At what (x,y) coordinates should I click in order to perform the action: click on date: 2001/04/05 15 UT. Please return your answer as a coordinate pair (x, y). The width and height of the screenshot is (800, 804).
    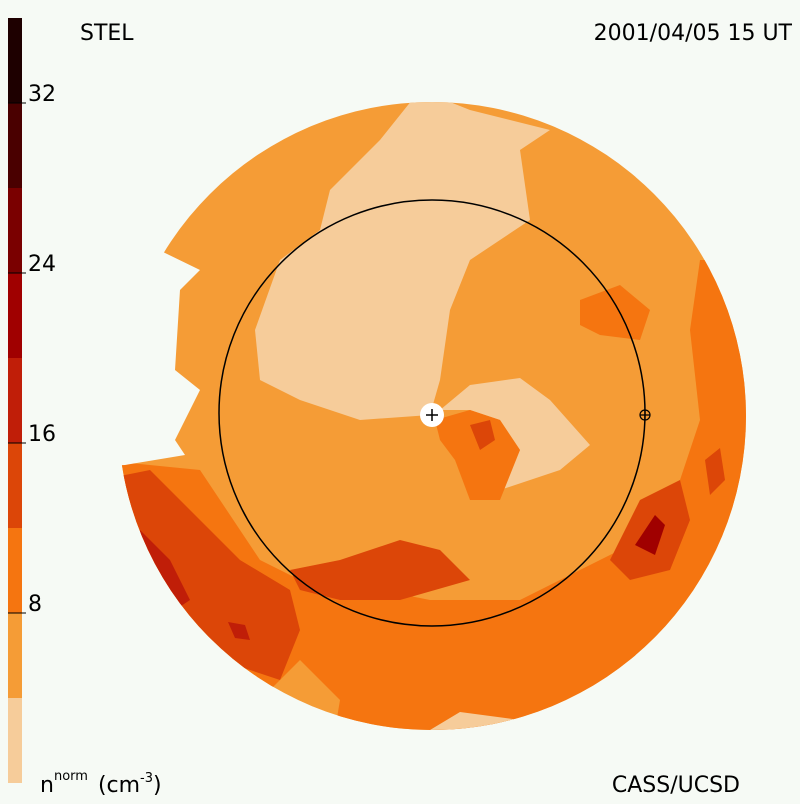
    Looking at the image, I should click on (693, 33).